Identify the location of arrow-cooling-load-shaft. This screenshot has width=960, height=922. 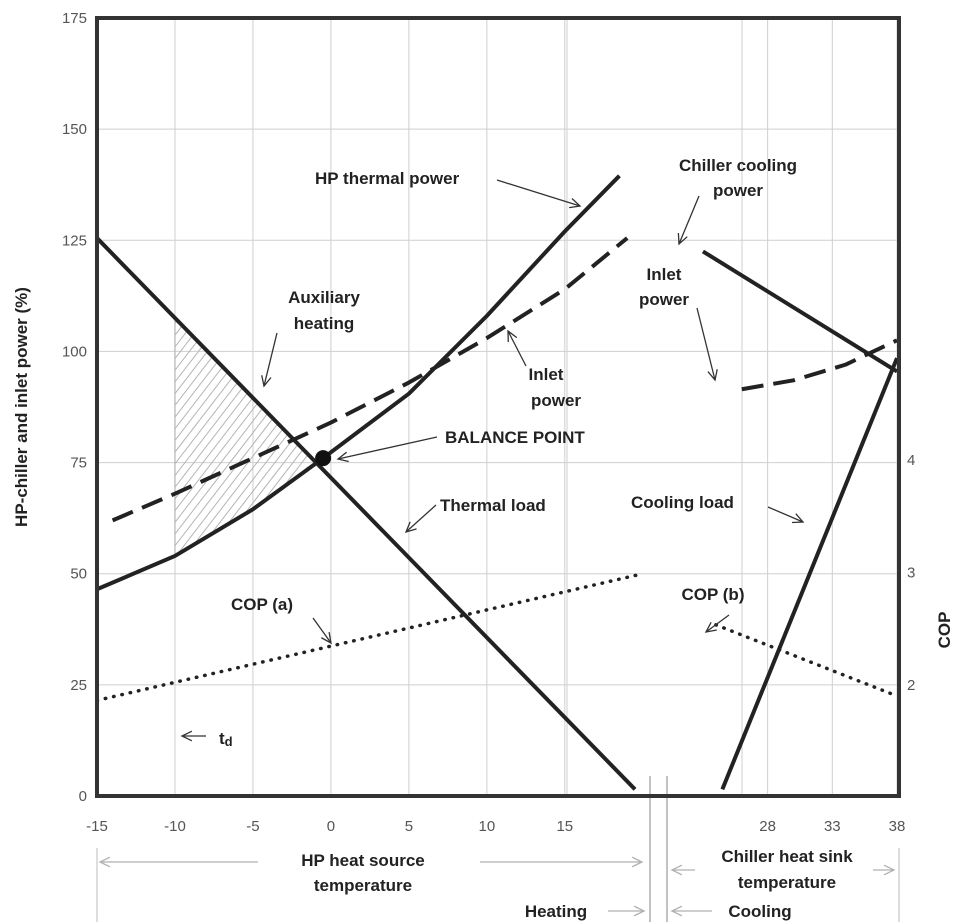
(785, 514).